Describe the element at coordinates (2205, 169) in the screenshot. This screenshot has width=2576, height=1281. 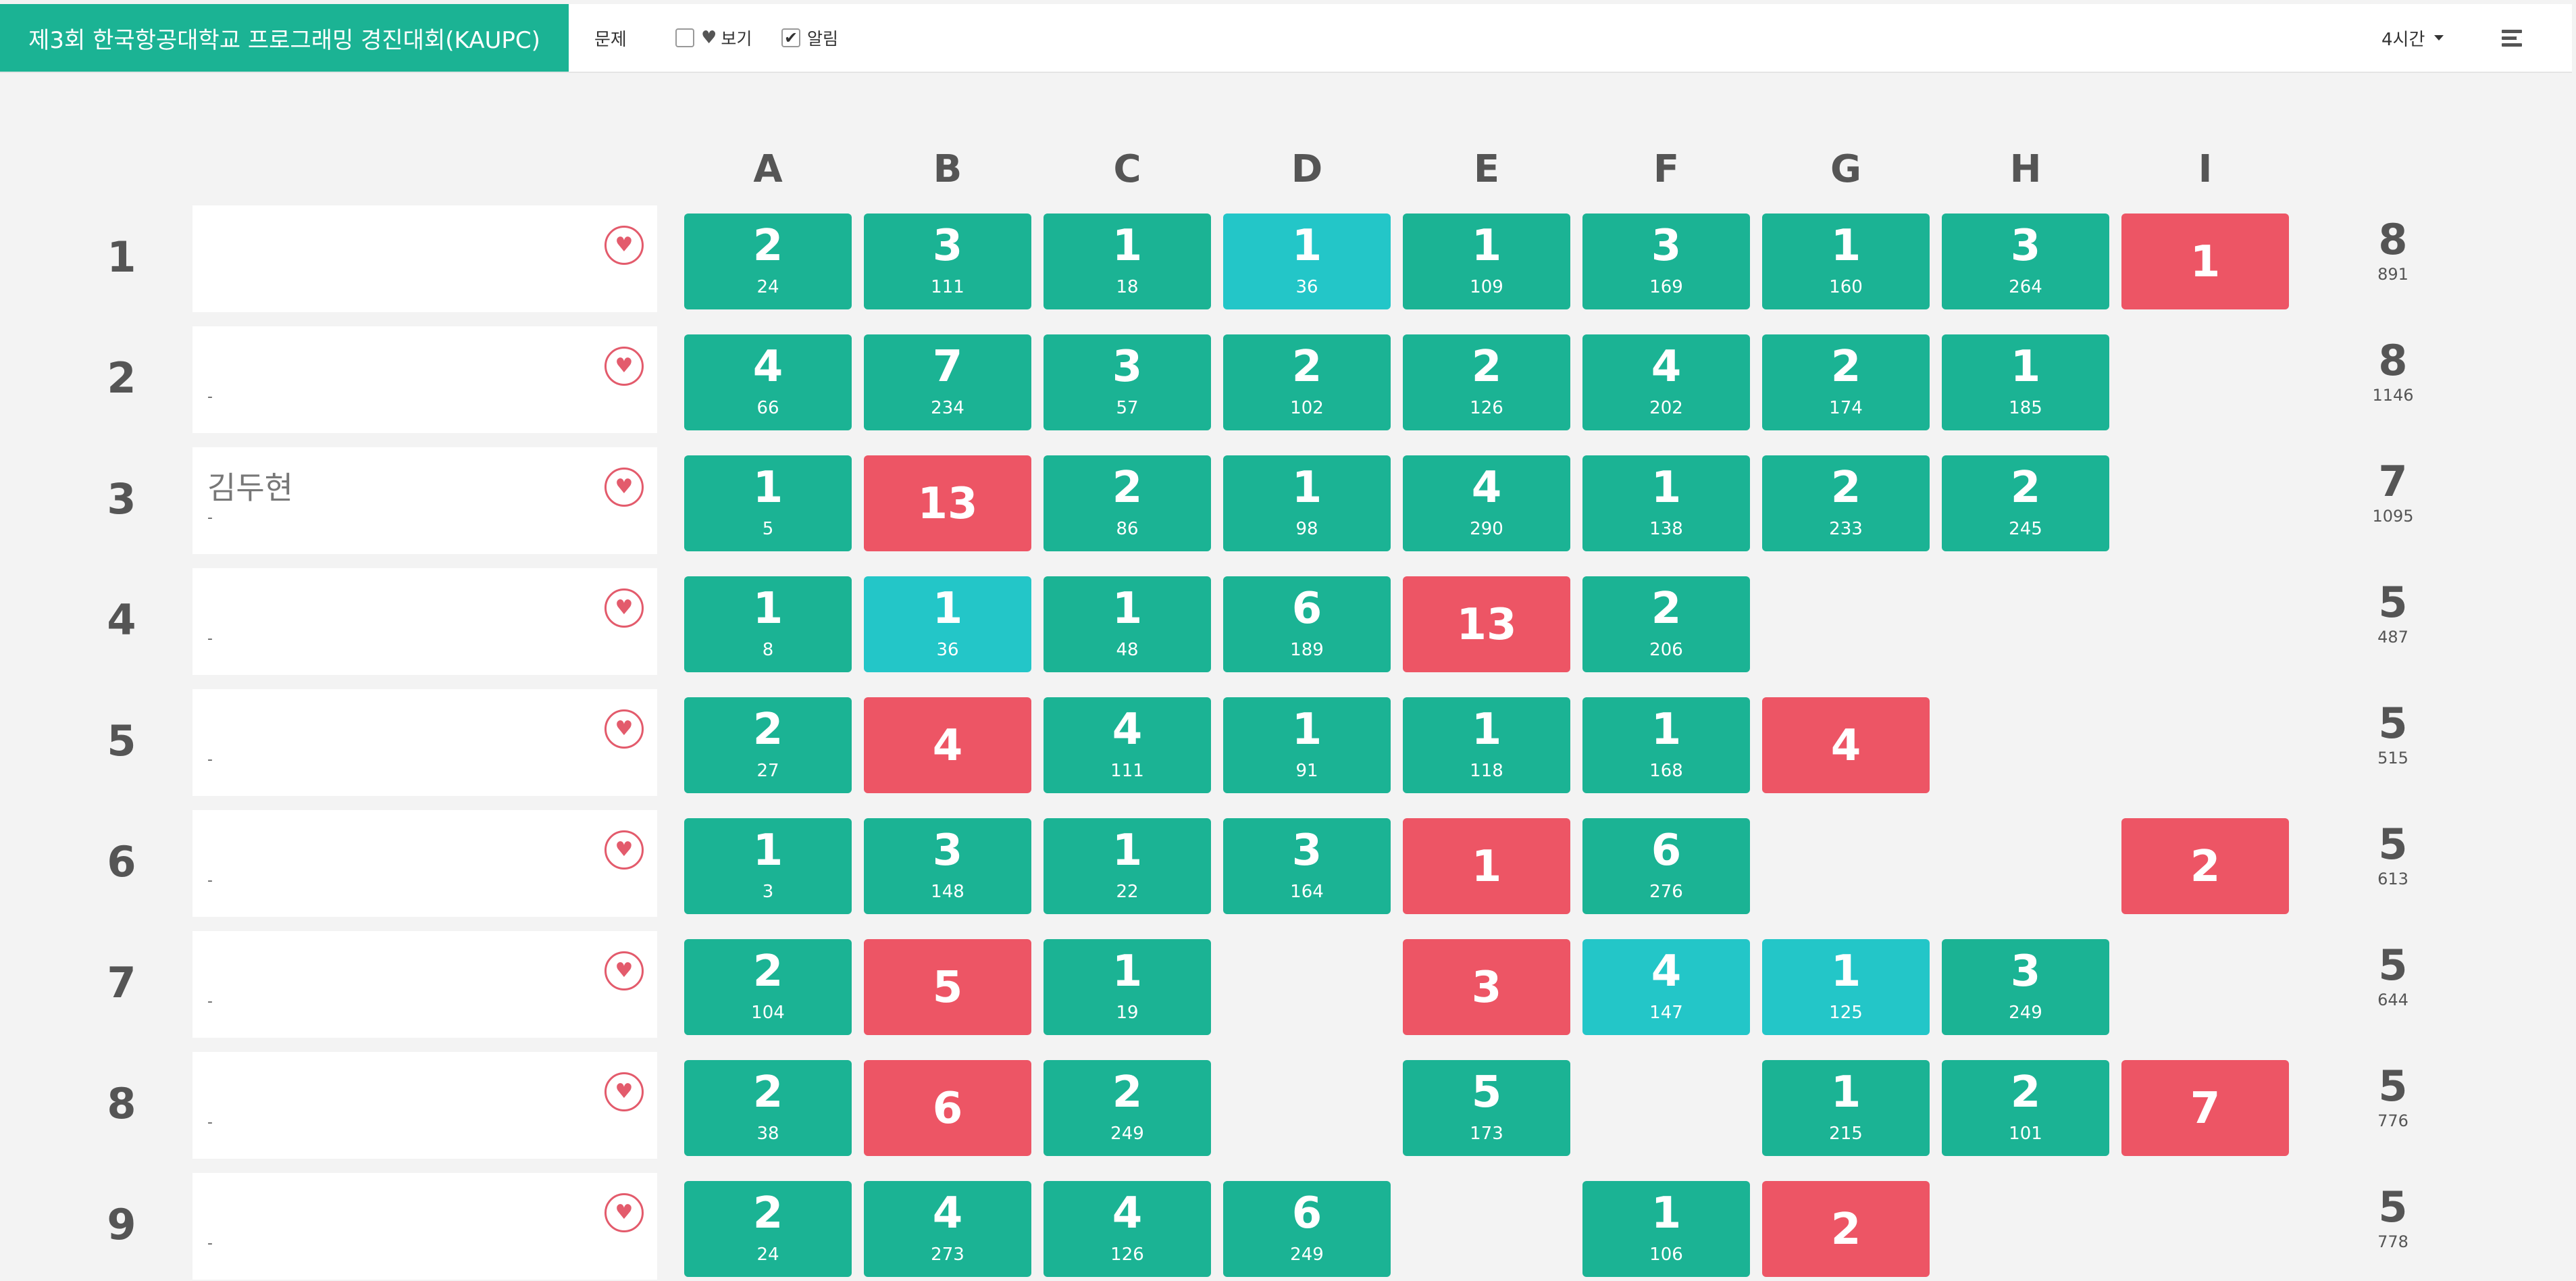
I see `problem-header-i: I` at that location.